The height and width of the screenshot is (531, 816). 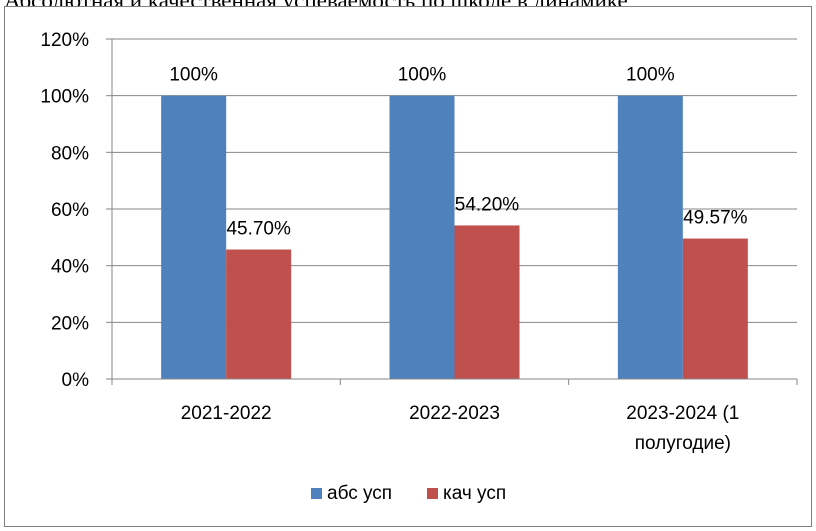 What do you see at coordinates (359, 493) in the screenshot?
I see `legend-label: абс усп` at bounding box center [359, 493].